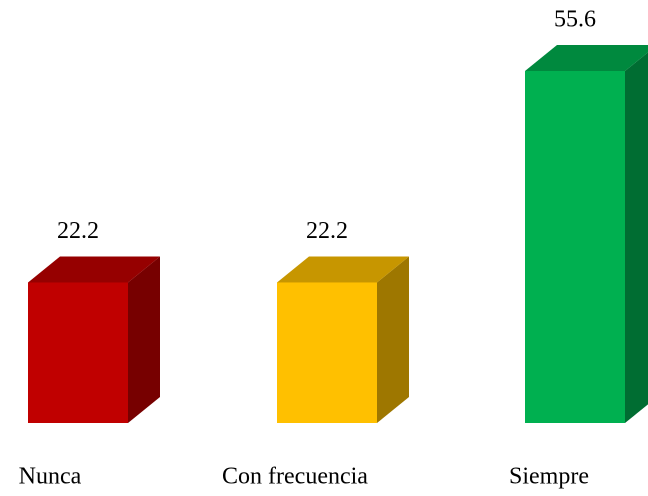  I want to click on data-label: 55.6, so click(575, 20).